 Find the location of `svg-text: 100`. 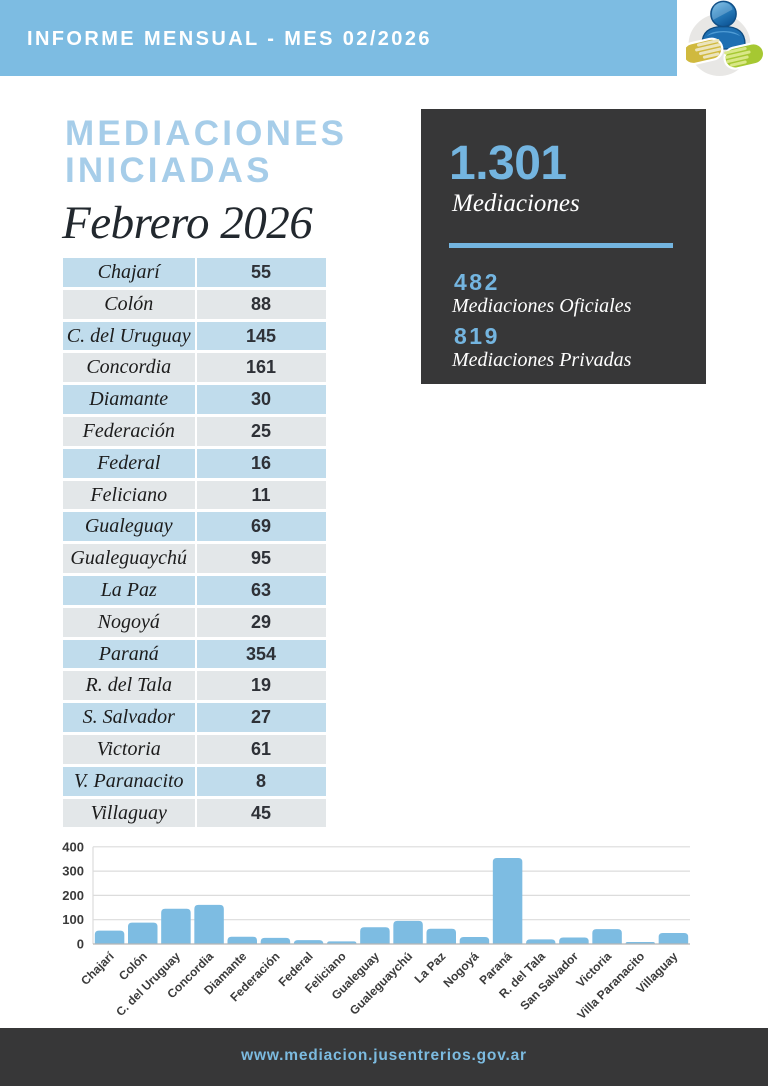

svg-text: 100 is located at coordinates (73, 919).